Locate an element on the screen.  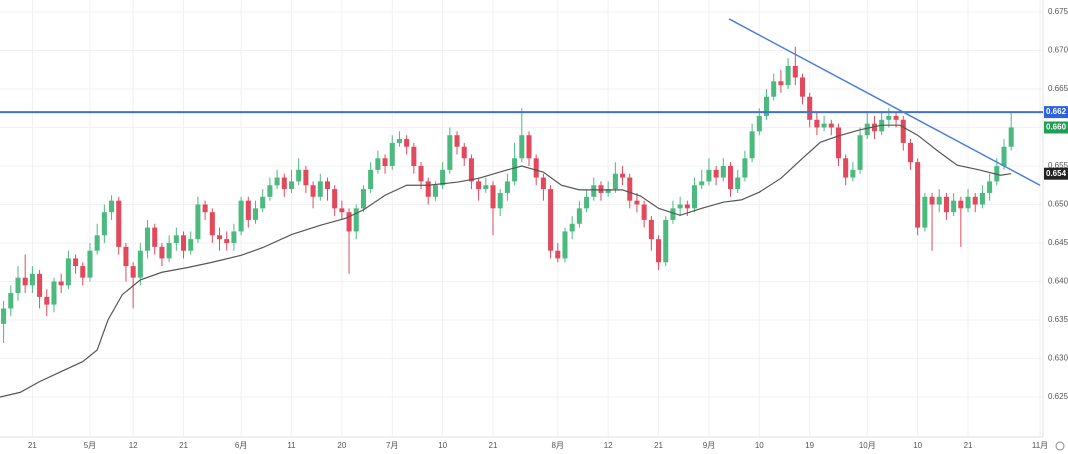
trend-line is located at coordinates (884, 102).